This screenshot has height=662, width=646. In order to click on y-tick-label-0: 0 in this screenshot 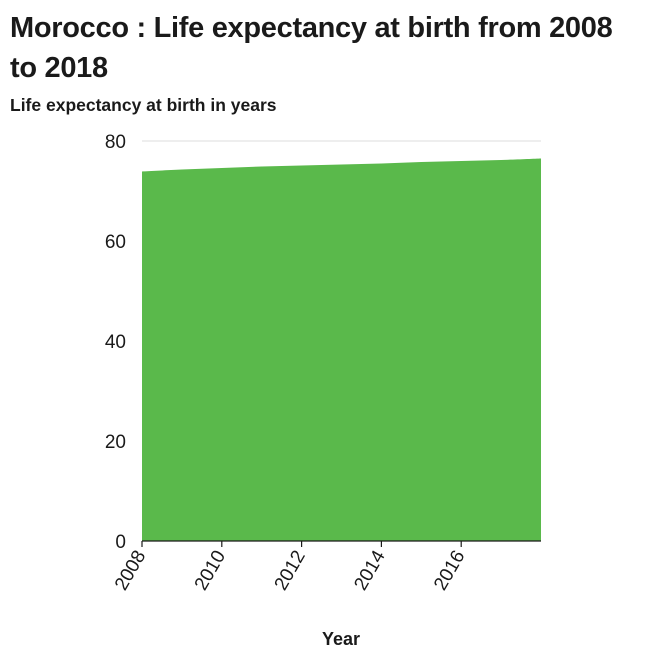, I will do `click(120, 542)`.